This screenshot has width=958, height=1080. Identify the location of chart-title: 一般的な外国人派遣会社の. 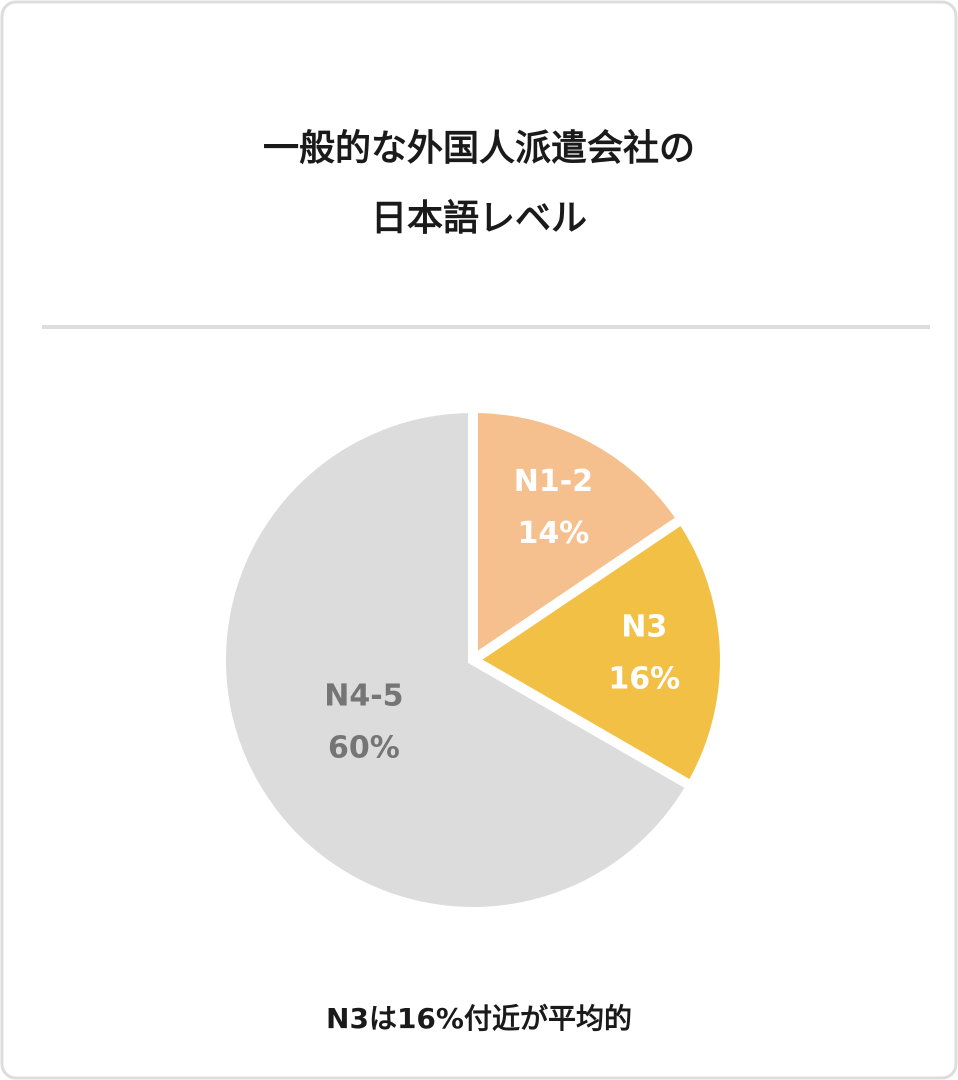
(479, 148).